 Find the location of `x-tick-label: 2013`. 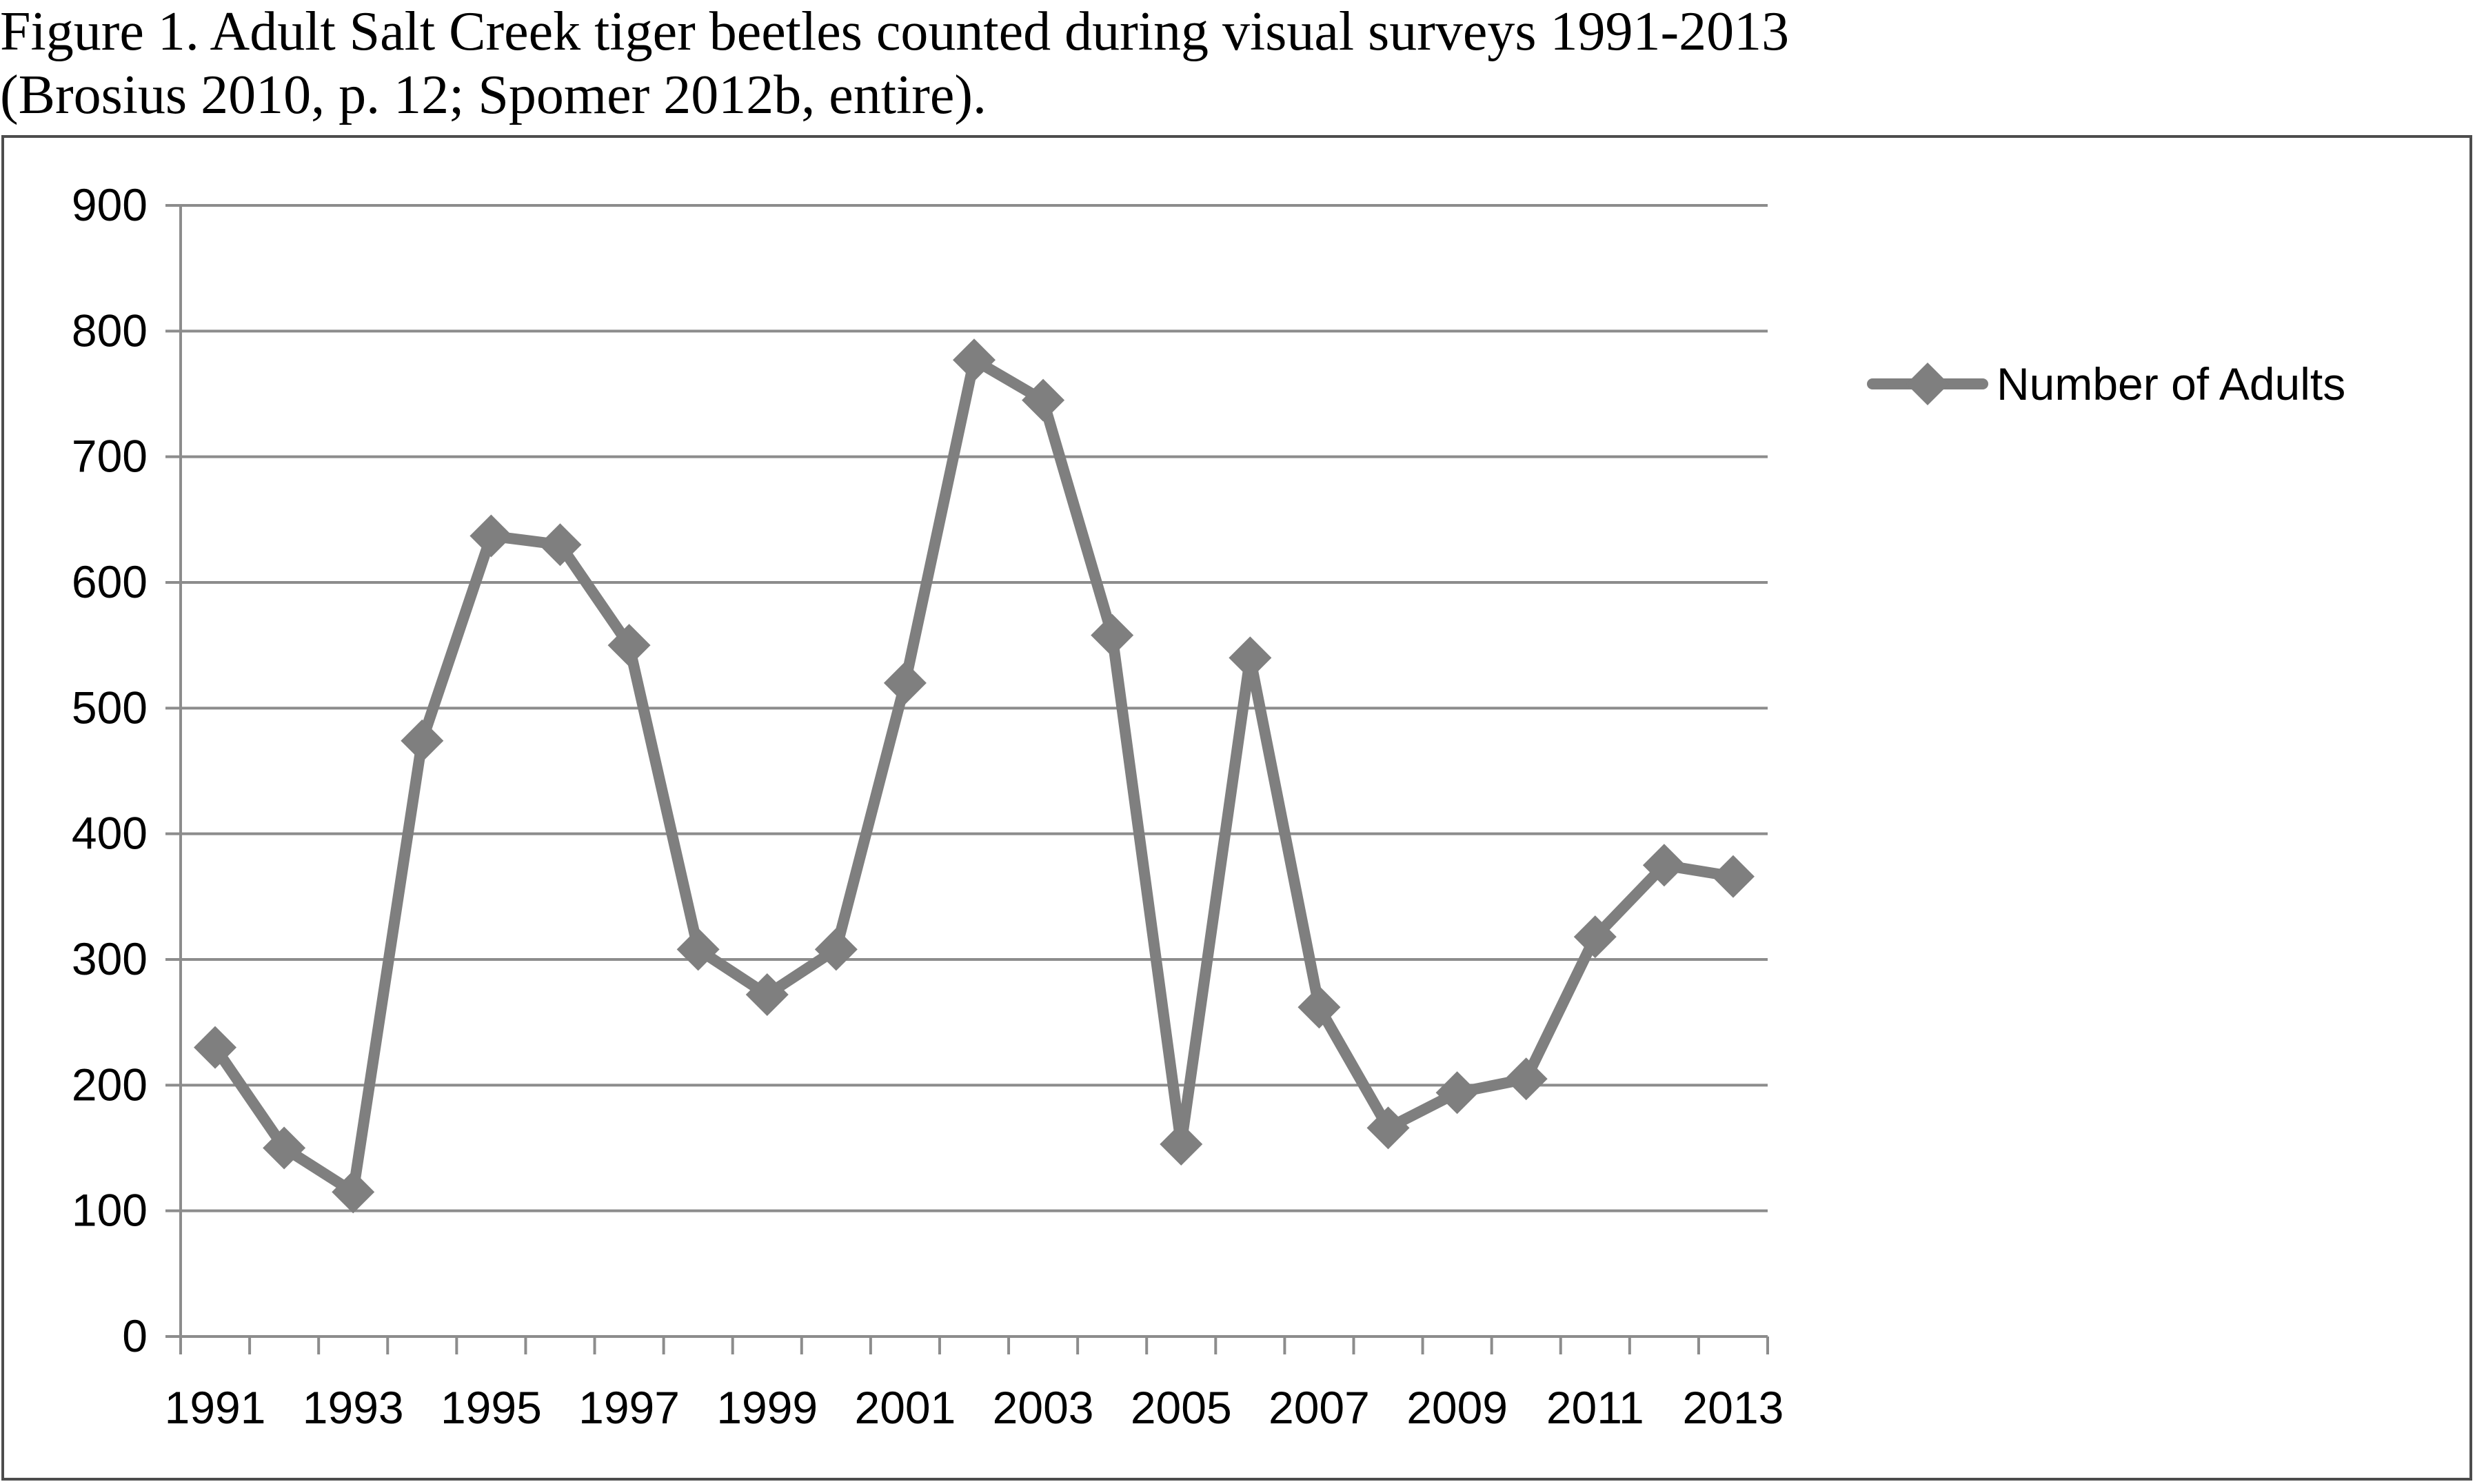

x-tick-label: 2013 is located at coordinates (1733, 1407).